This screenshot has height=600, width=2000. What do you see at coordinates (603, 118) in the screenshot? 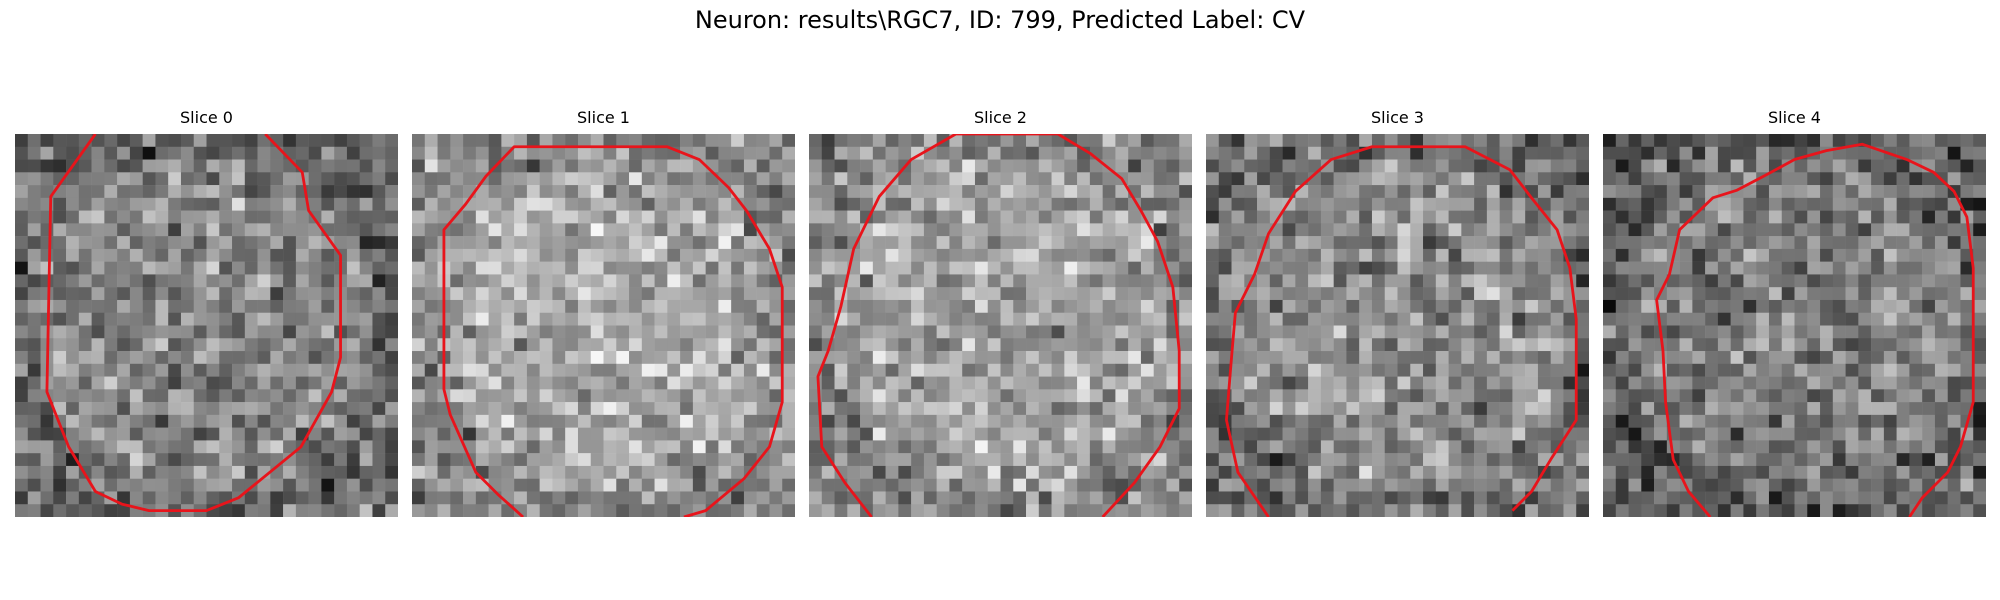
I see `slice-title-1: Slice 1` at bounding box center [603, 118].